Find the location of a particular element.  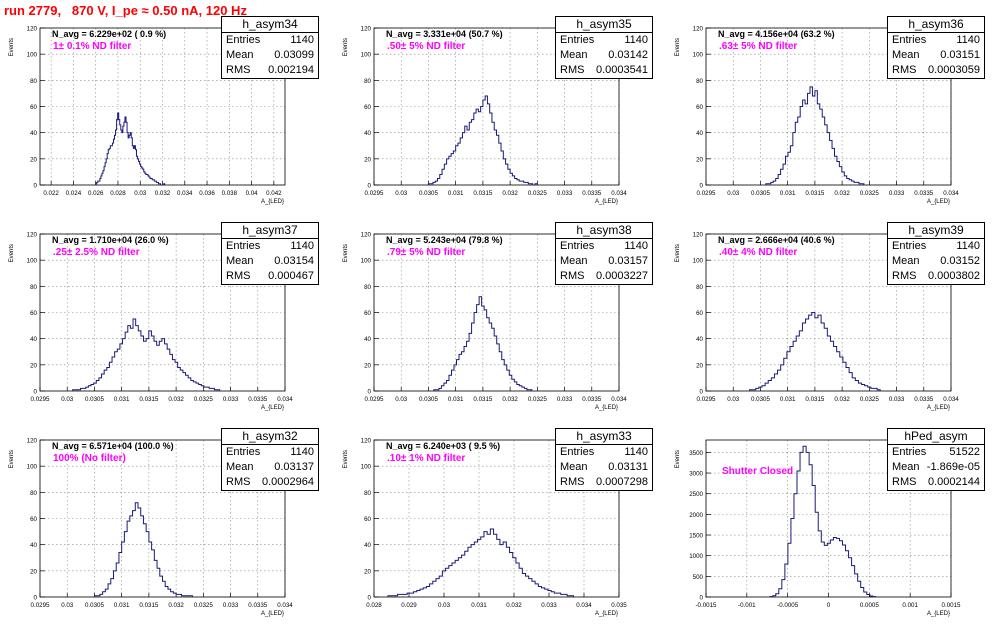

stats-row-rms: RMS 0.0003059 is located at coordinates (936, 70).